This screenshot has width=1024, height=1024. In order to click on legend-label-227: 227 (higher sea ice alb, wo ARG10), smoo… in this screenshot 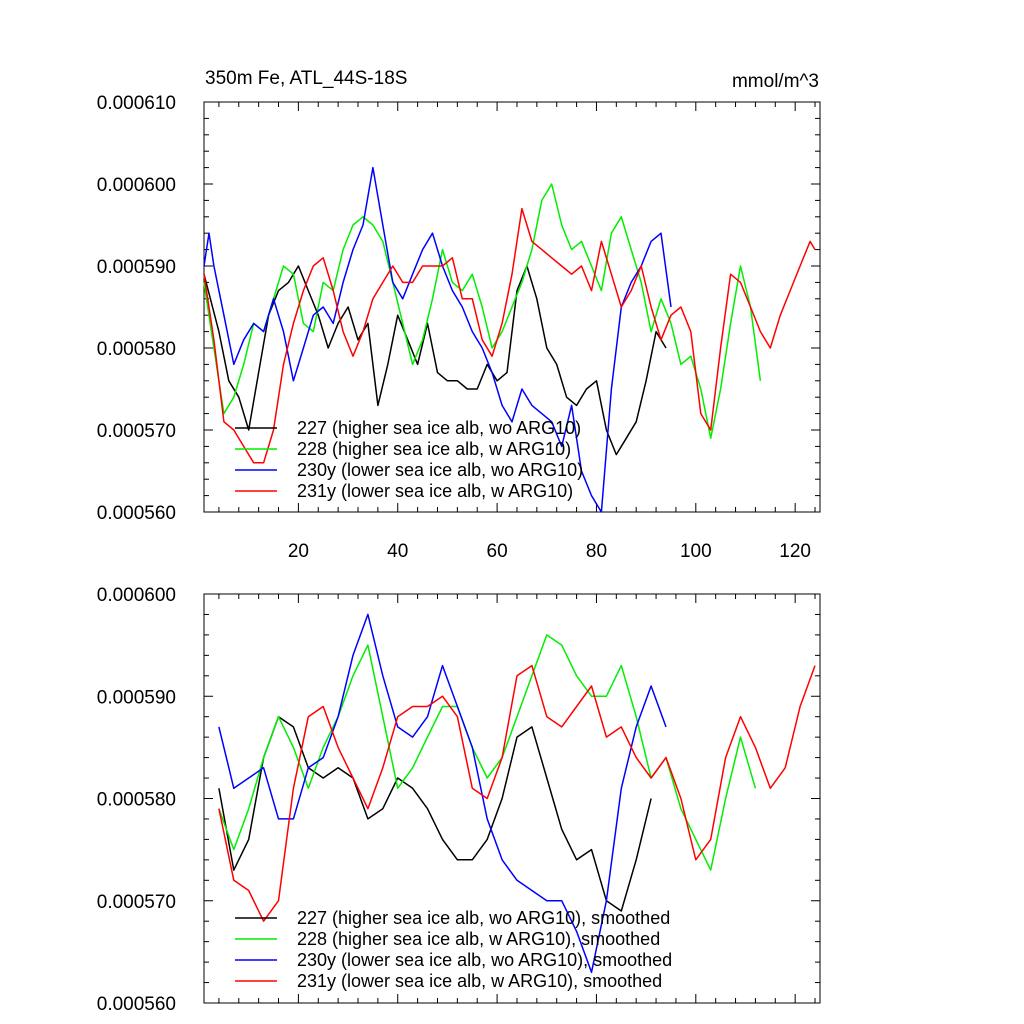, I will do `click(483, 918)`.